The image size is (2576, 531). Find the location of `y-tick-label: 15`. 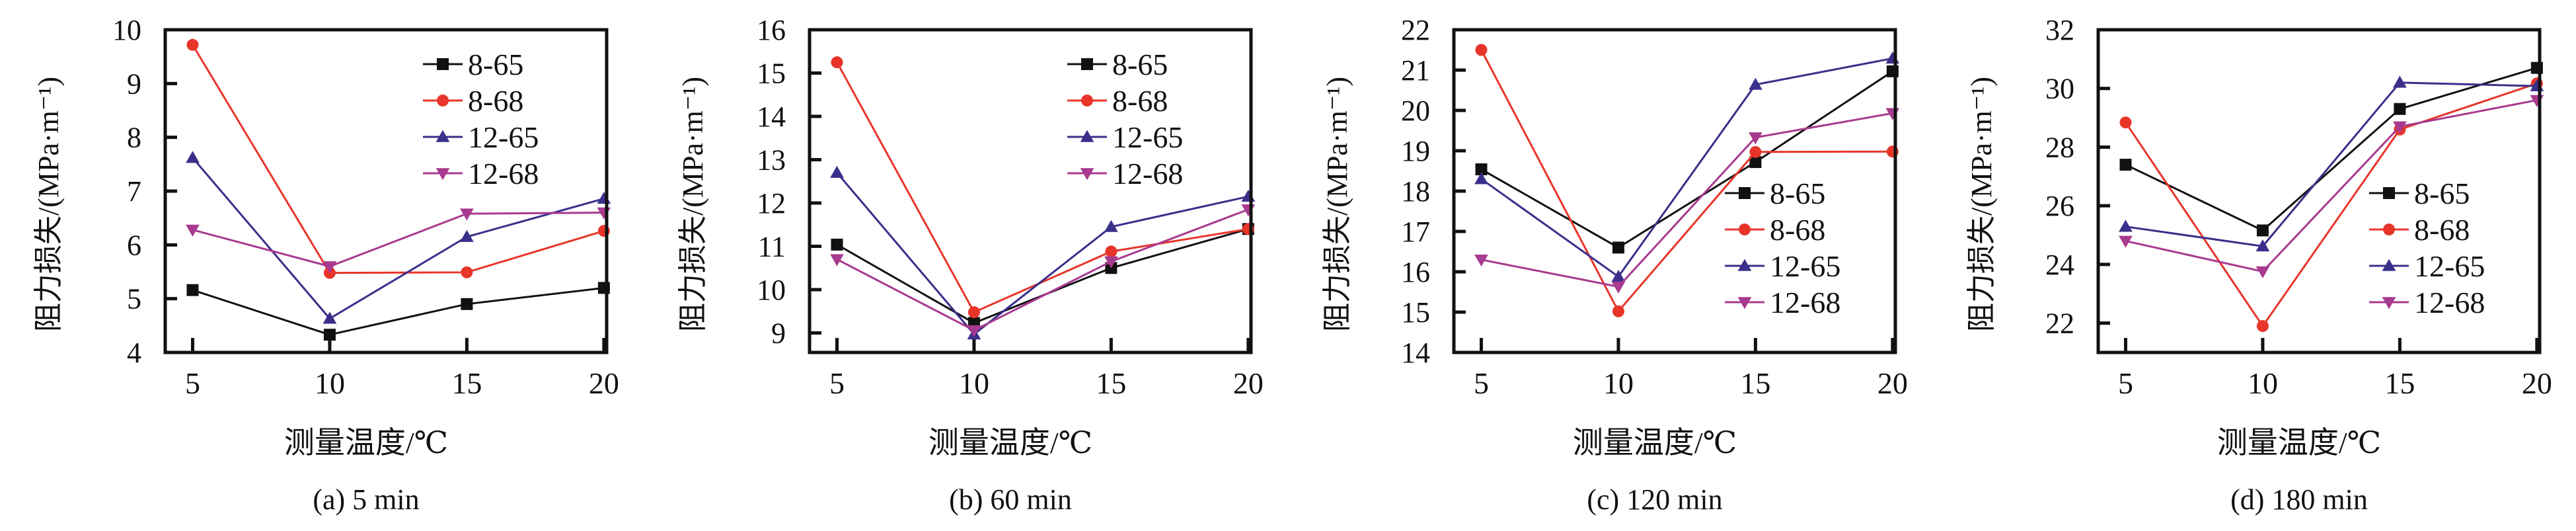

y-tick-label: 15 is located at coordinates (1416, 312).